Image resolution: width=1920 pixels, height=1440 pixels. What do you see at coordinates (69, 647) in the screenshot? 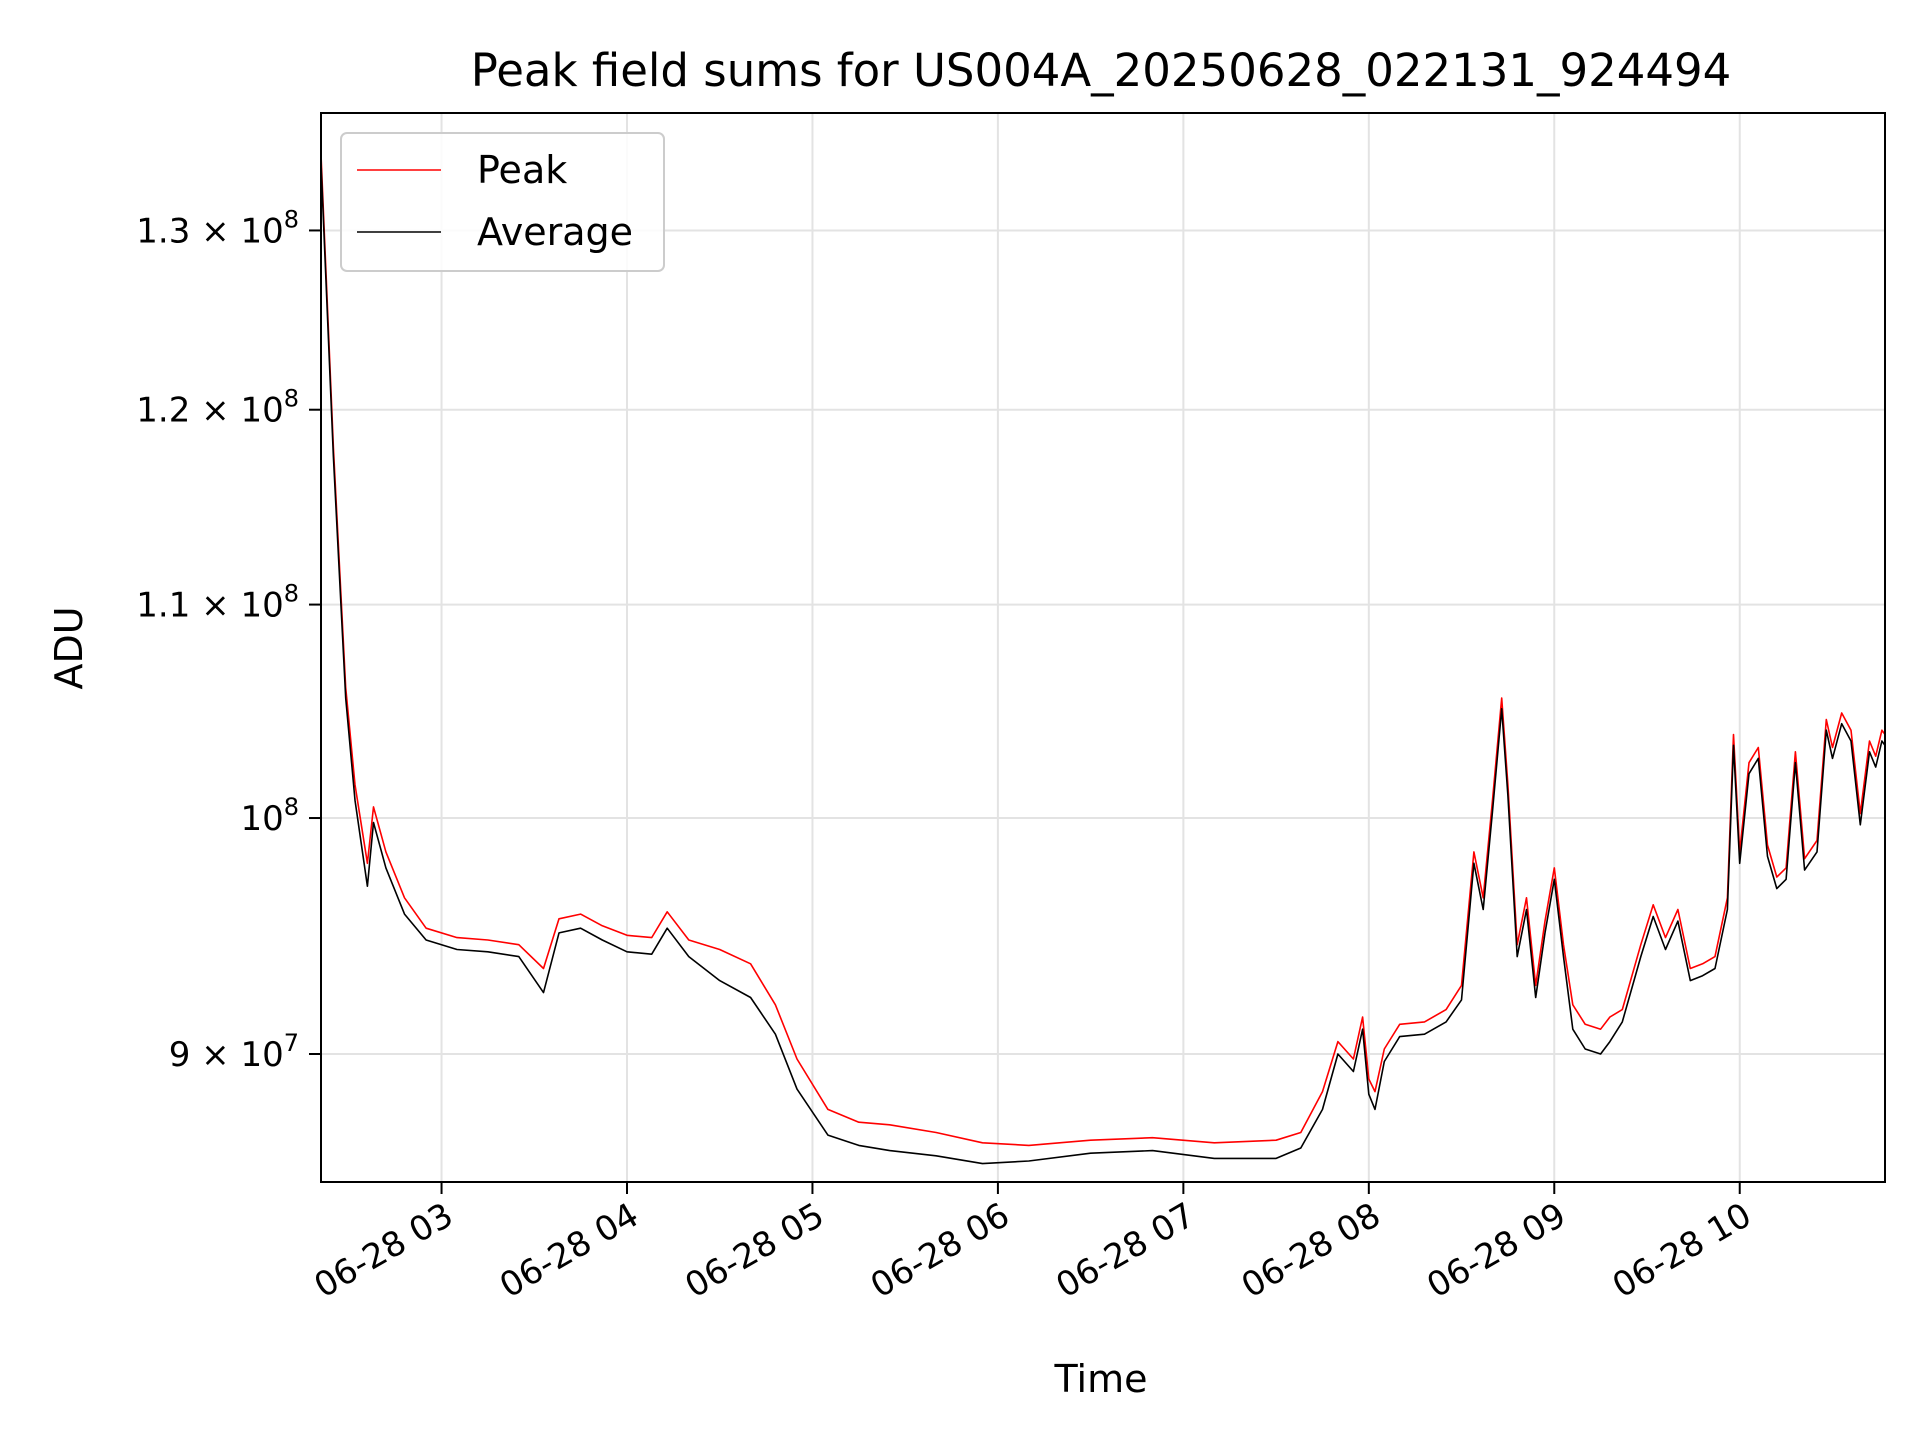
I see `y-axis-label: ADU` at bounding box center [69, 647].